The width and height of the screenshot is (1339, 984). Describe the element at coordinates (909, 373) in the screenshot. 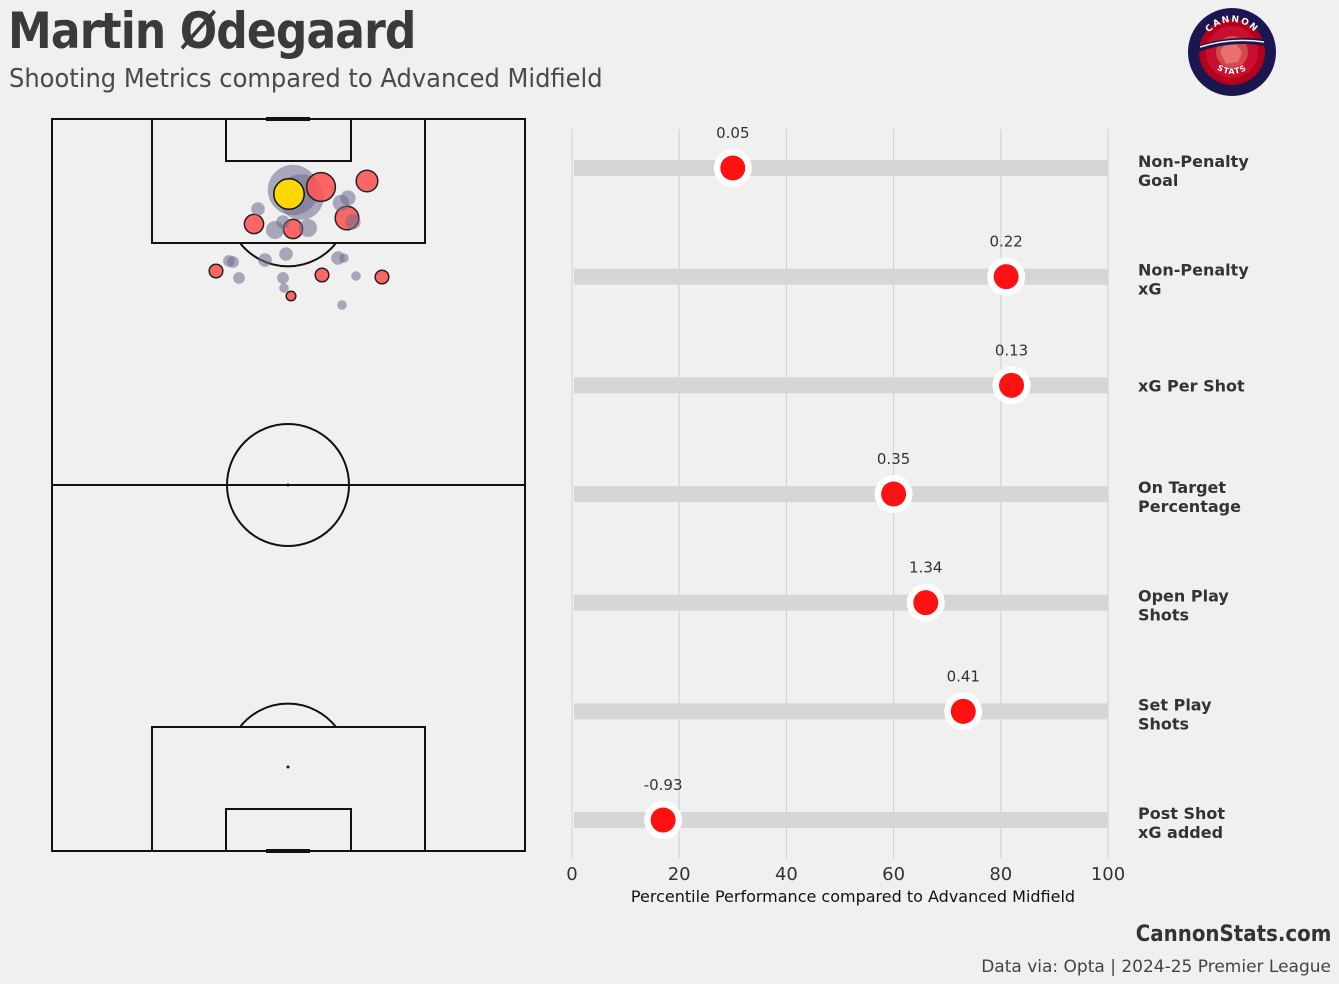

I see `metric-row: 0.13 xG Per Shot` at that location.